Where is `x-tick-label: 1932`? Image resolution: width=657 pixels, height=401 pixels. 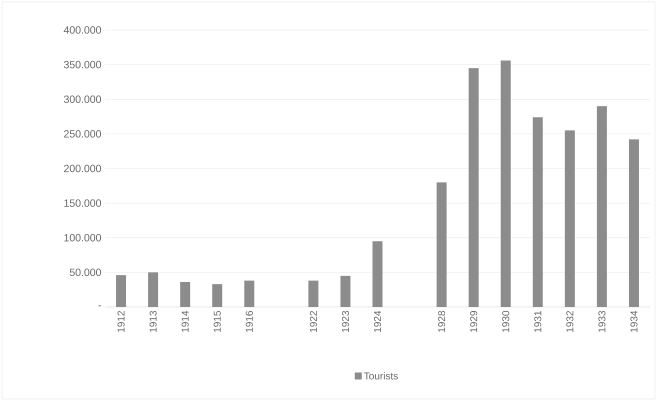 x-tick-label: 1932 is located at coordinates (570, 321).